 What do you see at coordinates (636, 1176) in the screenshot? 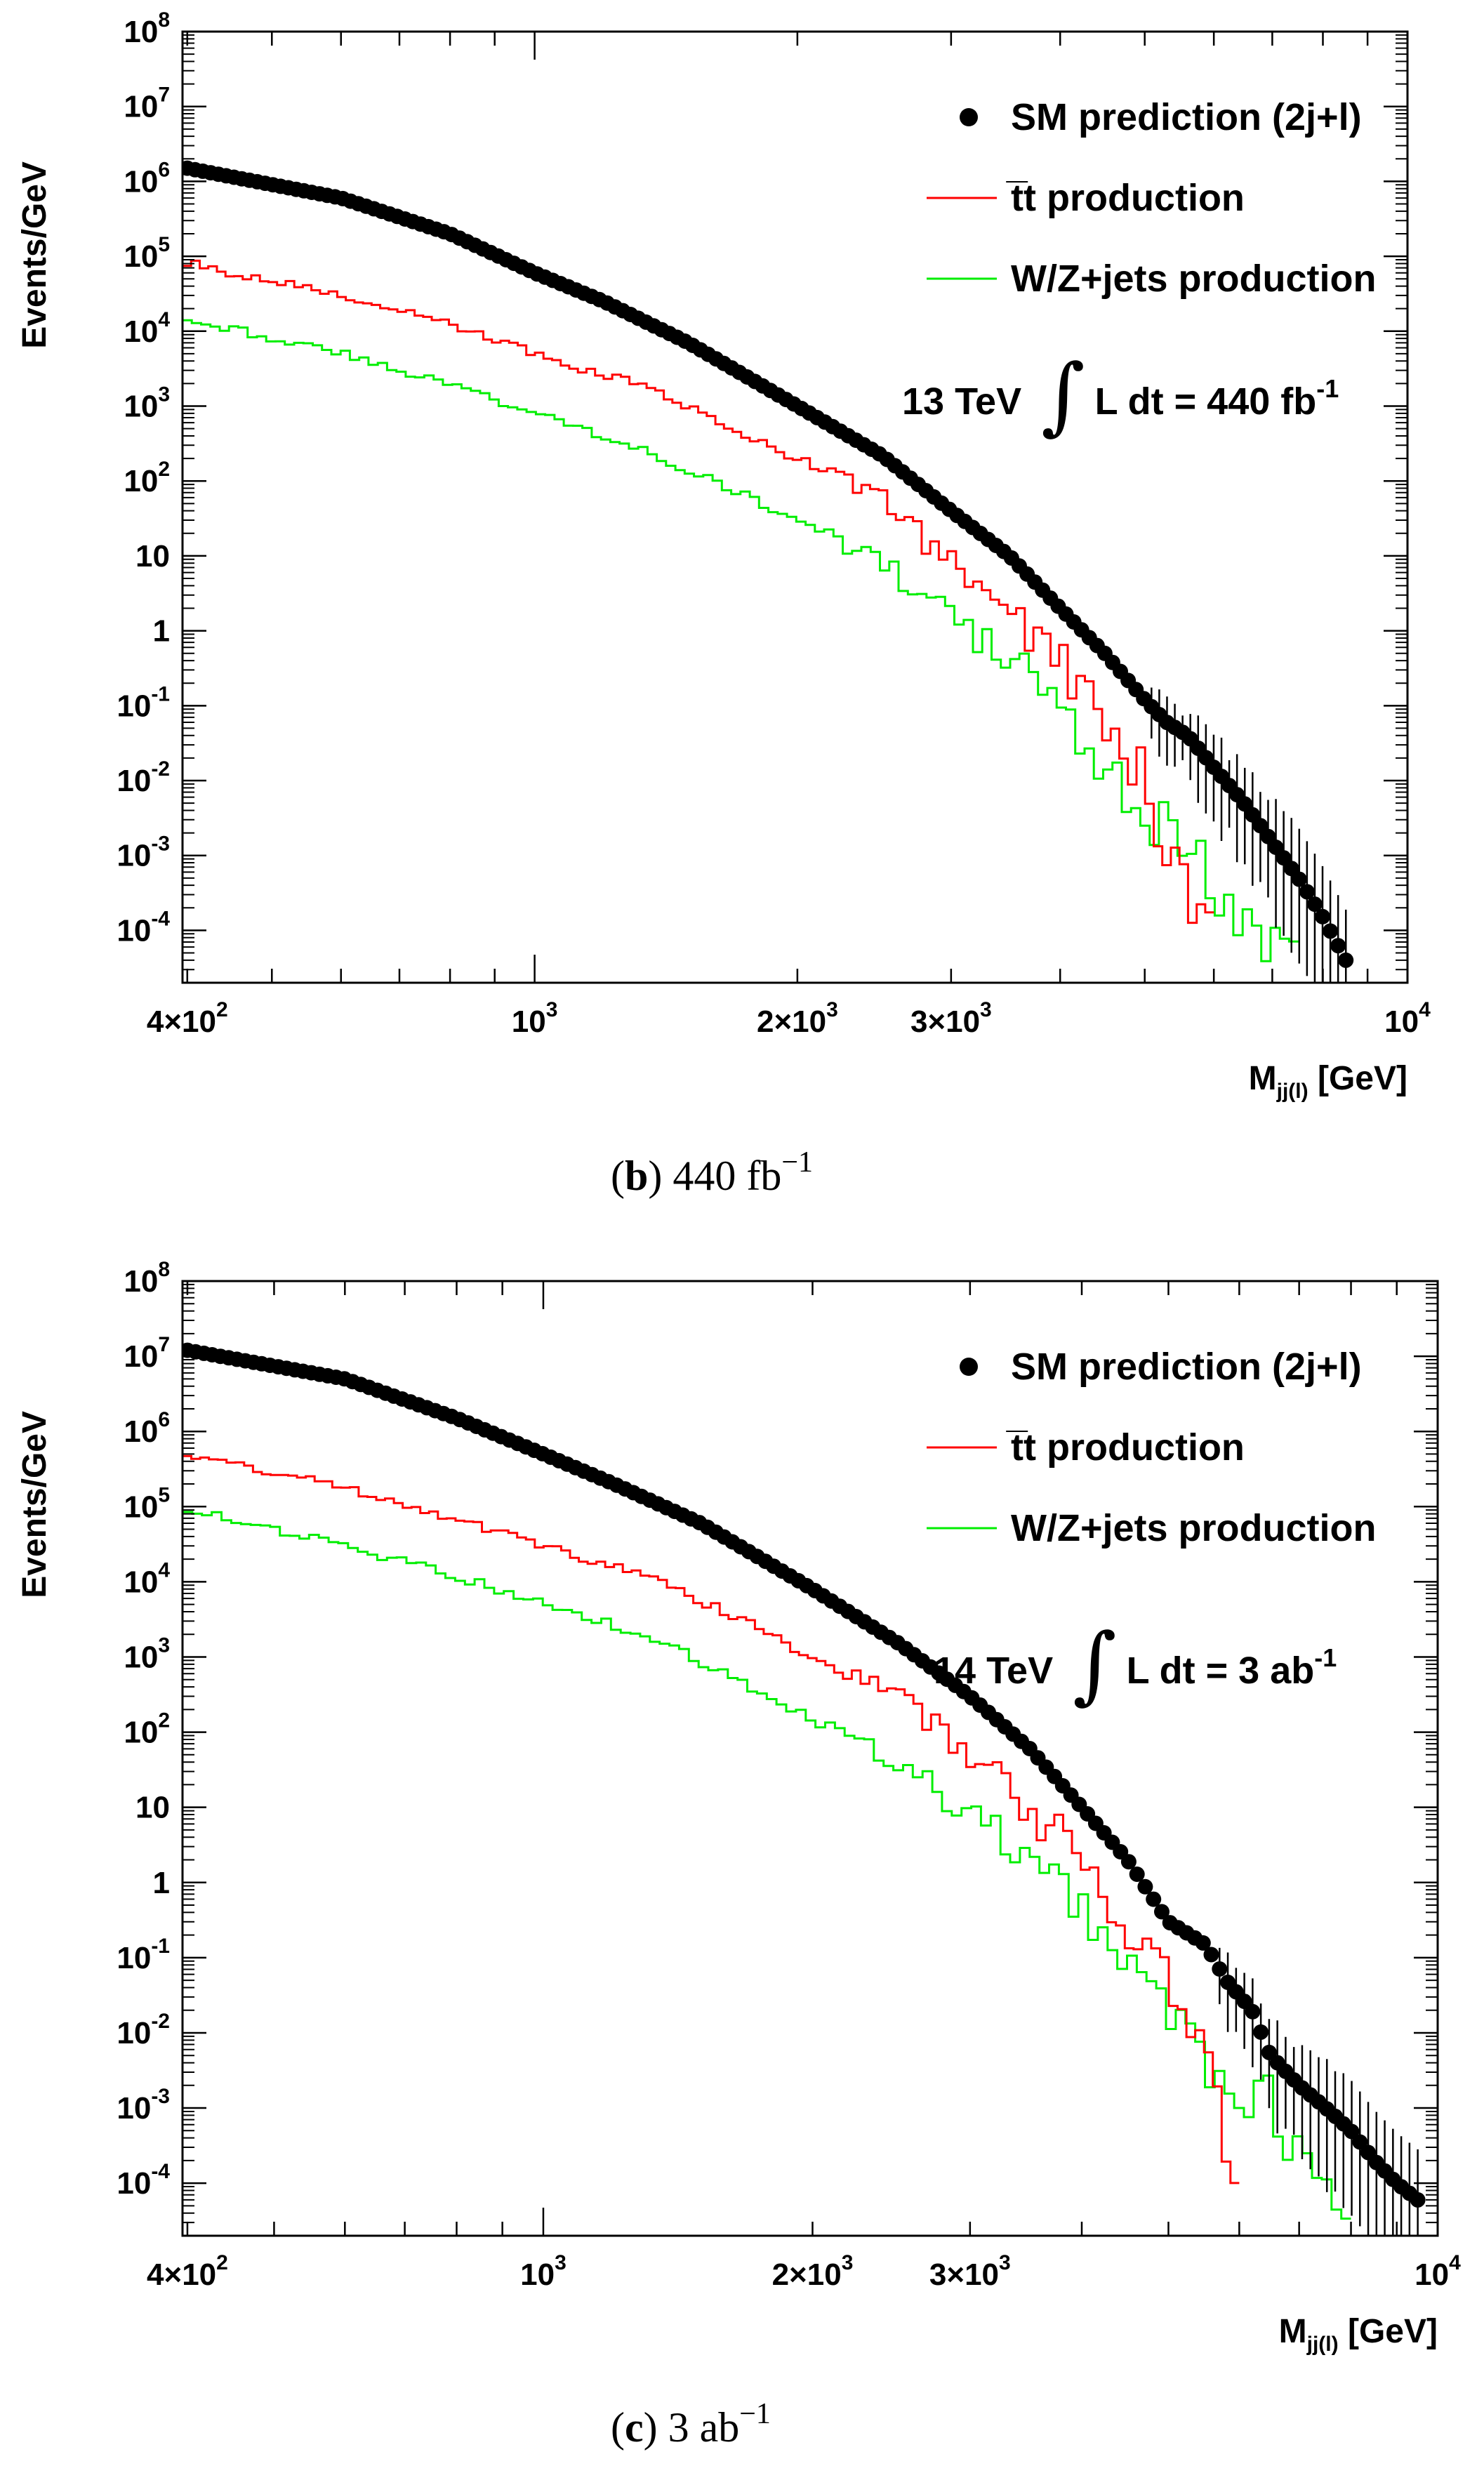
I see `caption-letter: b` at bounding box center [636, 1176].